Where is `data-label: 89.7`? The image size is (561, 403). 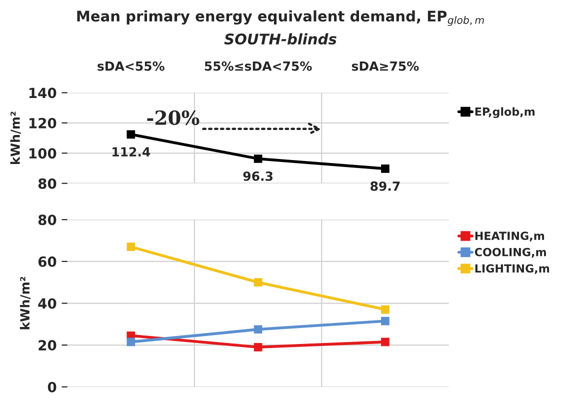 data-label: 89.7 is located at coordinates (385, 186).